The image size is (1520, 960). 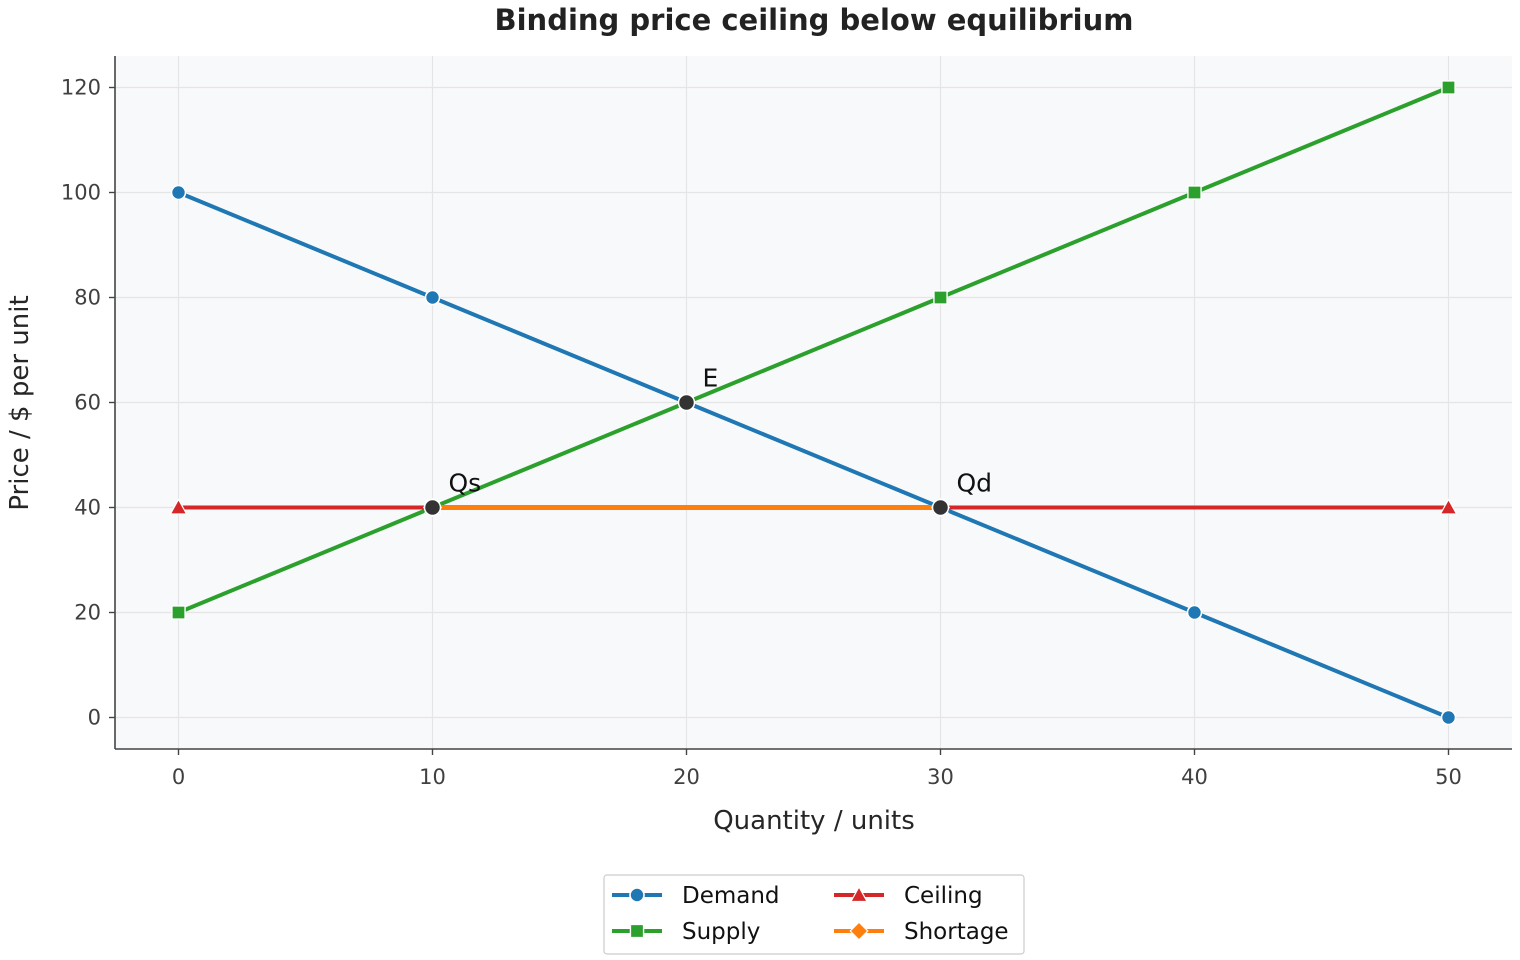 I want to click on y-tick-label: 0, so click(x=94, y=718).